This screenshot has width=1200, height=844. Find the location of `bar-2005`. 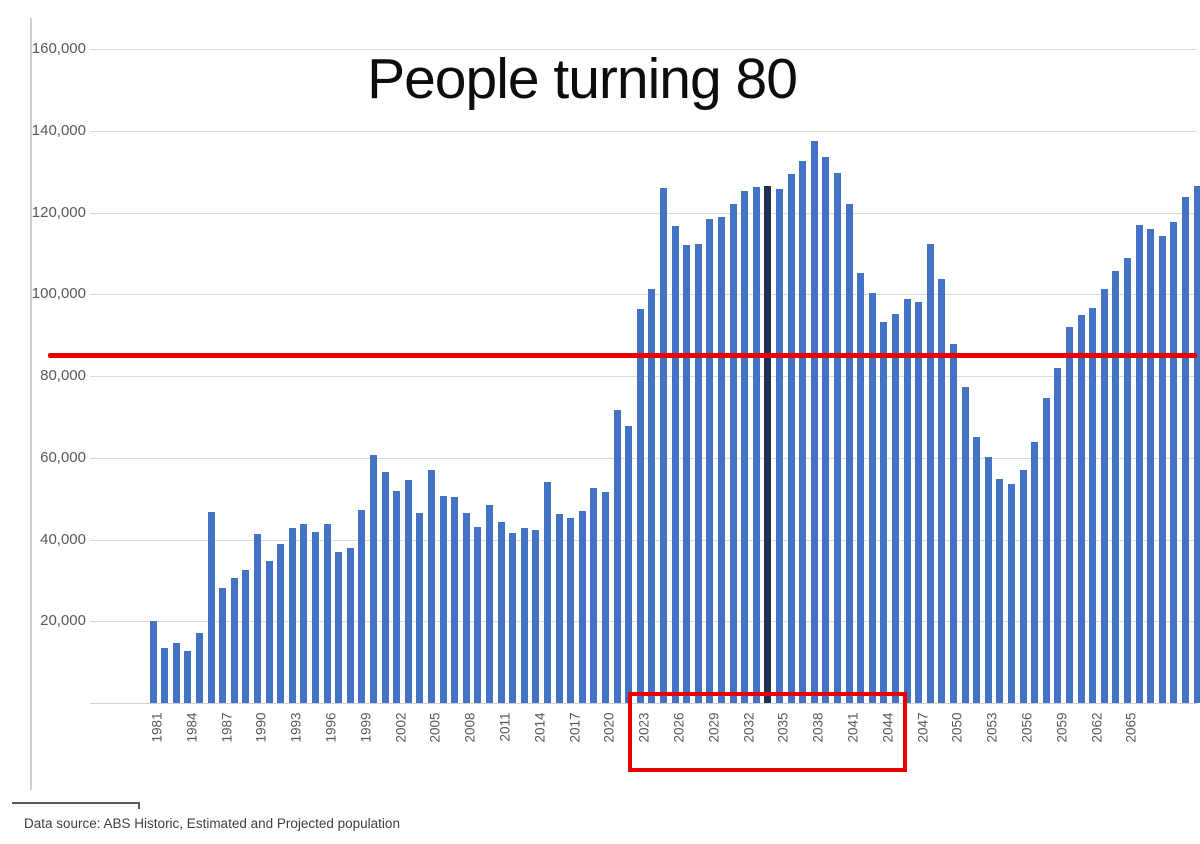

bar-2005 is located at coordinates (431, 586).